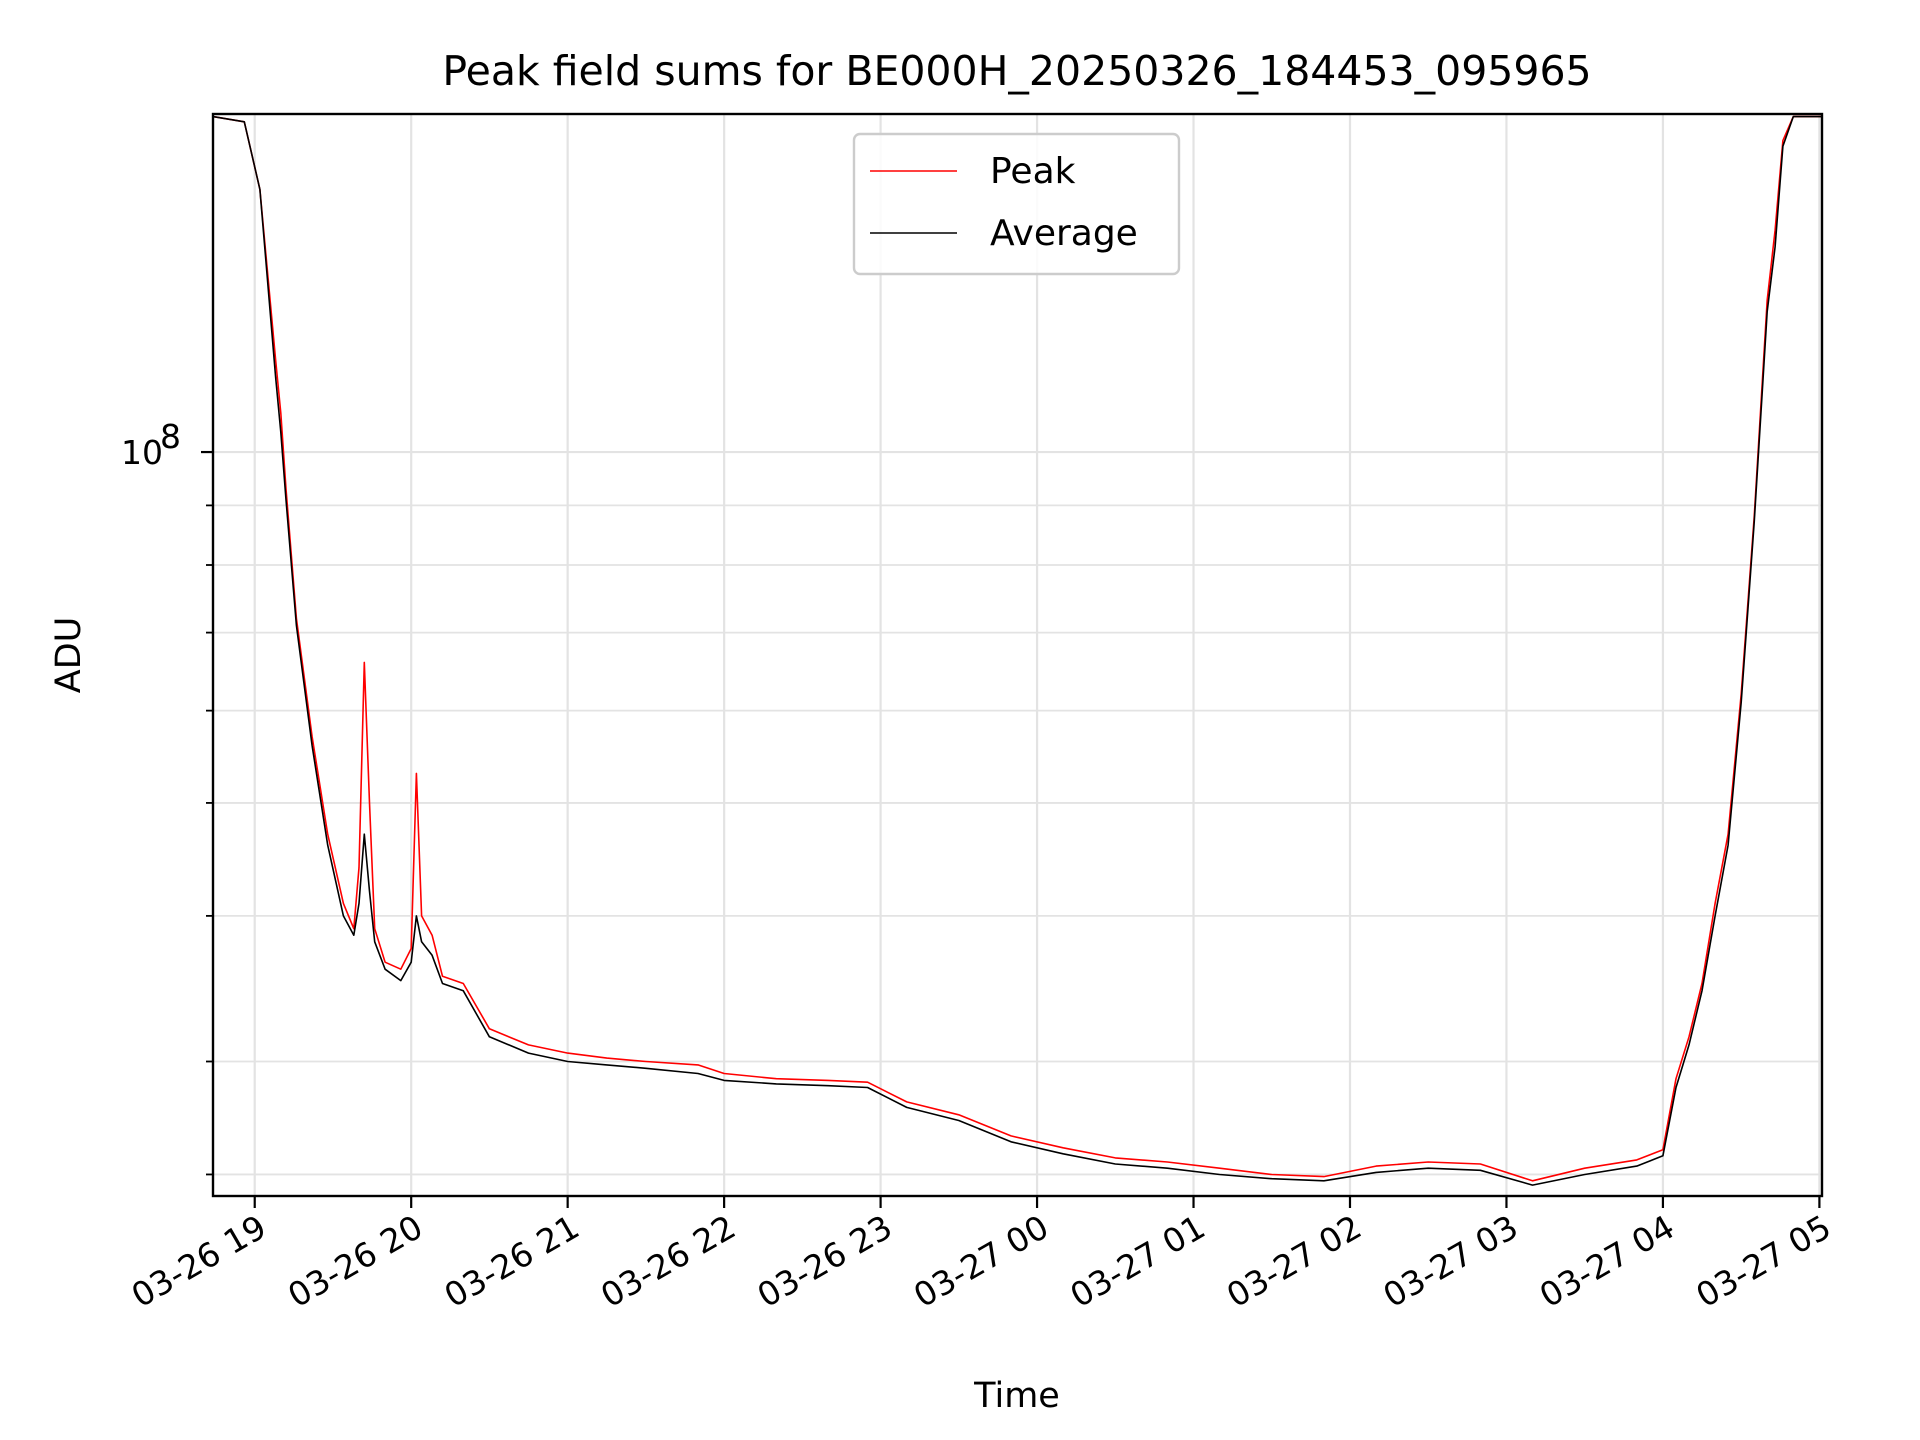 This screenshot has width=1920, height=1440. Describe the element at coordinates (1016, 1396) in the screenshot. I see `x-axis-label: Time` at that location.